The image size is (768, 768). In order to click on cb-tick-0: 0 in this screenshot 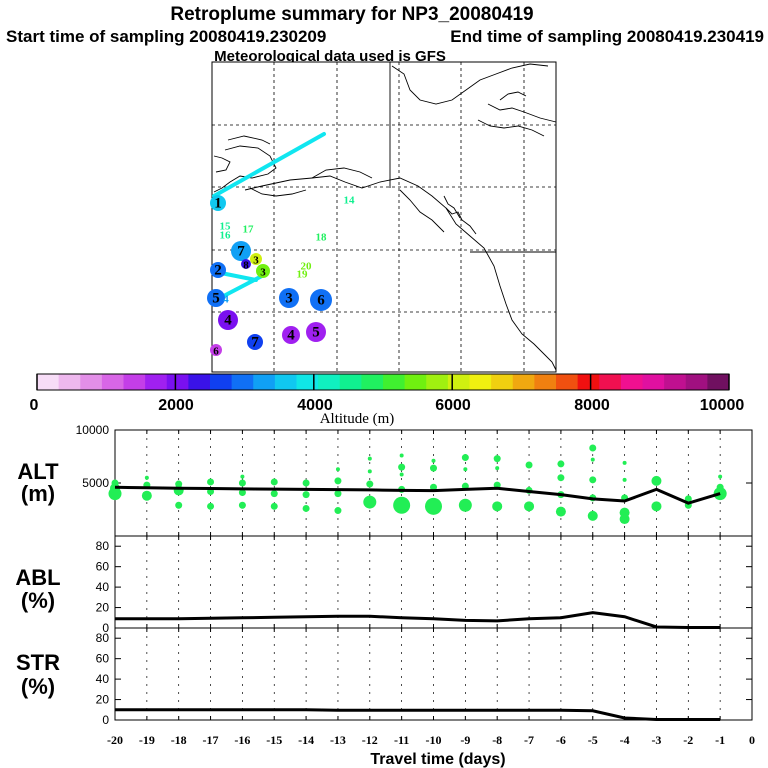, I will do `click(34, 405)`.